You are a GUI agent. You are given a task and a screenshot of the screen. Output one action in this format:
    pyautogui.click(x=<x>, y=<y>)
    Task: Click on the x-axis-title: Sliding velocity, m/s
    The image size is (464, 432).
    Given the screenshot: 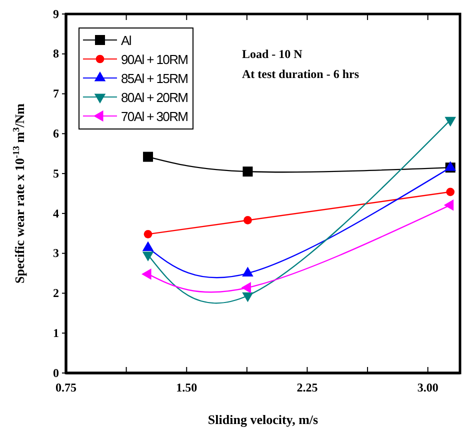 What is the action you would take?
    pyautogui.click(x=263, y=419)
    